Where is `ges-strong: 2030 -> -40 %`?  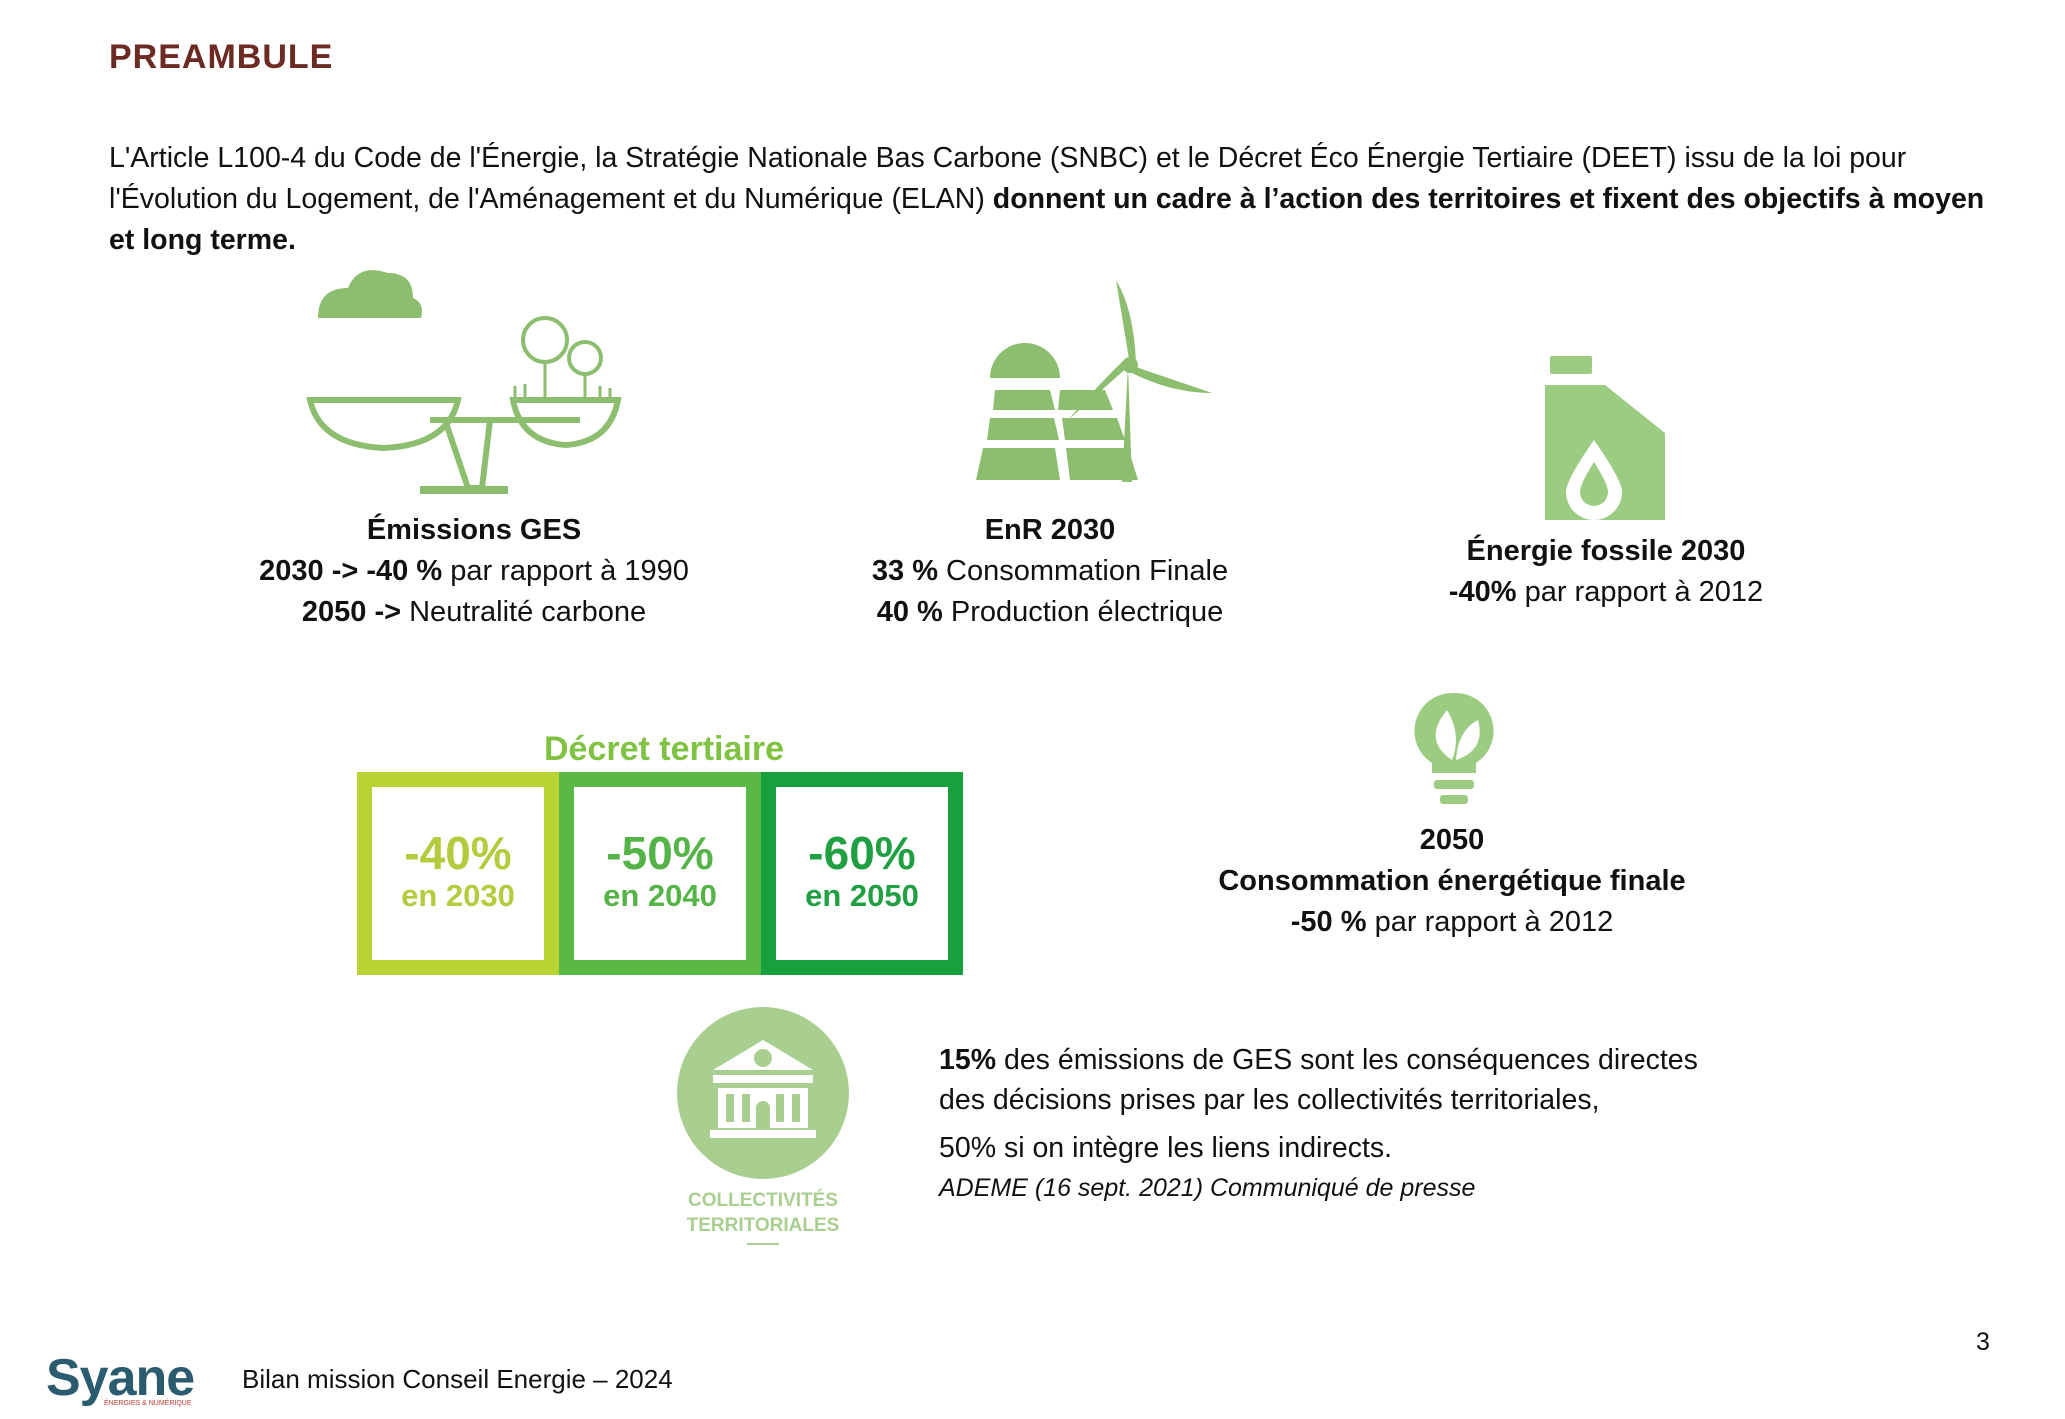 ges-strong: 2030 -> -40 % is located at coordinates (351, 571).